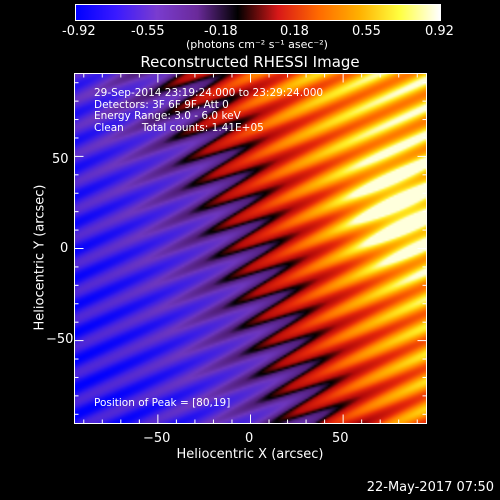 The width and height of the screenshot is (500, 500). Describe the element at coordinates (60, 159) in the screenshot. I see `y-tick-label: 50` at that location.